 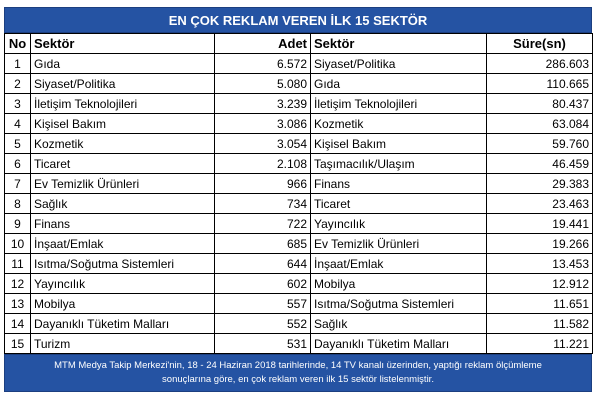 I want to click on cell-sector-by-count: Ticaret, so click(x=122, y=163).